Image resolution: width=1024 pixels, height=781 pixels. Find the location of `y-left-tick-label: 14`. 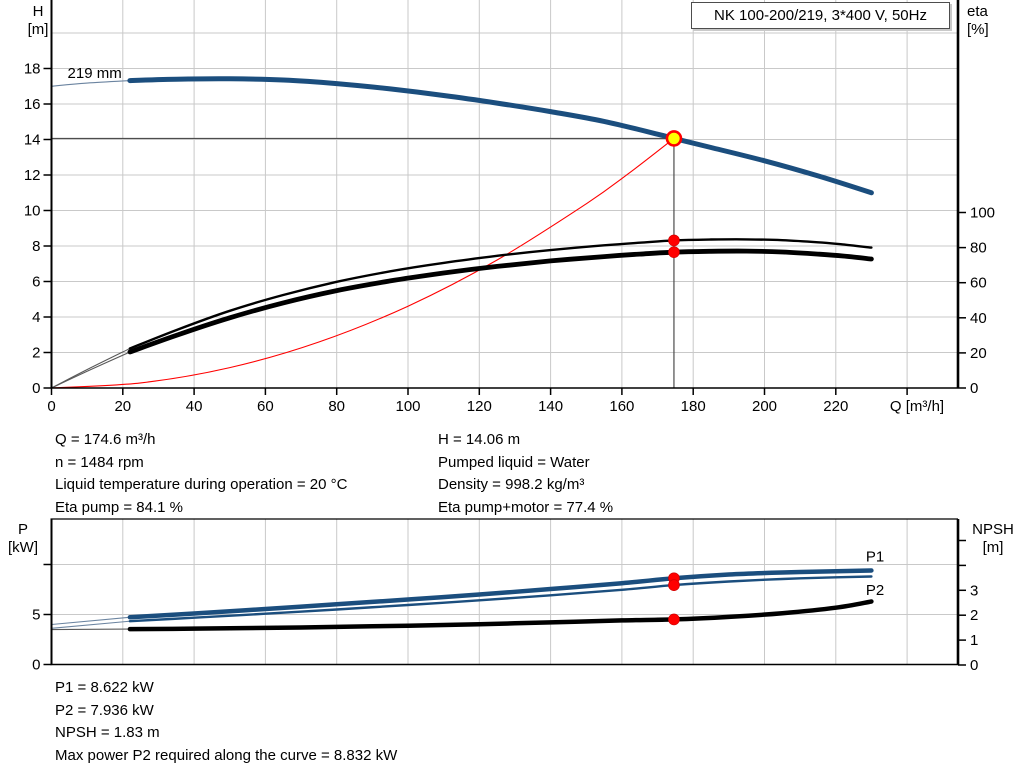

y-left-tick-label: 14 is located at coordinates (32, 140).